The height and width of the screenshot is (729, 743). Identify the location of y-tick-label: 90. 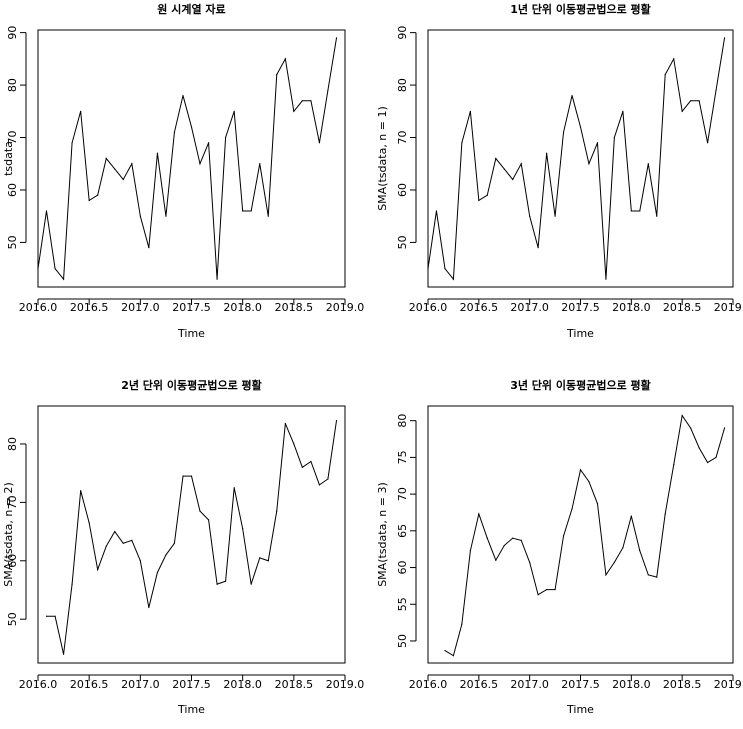
(402, 33).